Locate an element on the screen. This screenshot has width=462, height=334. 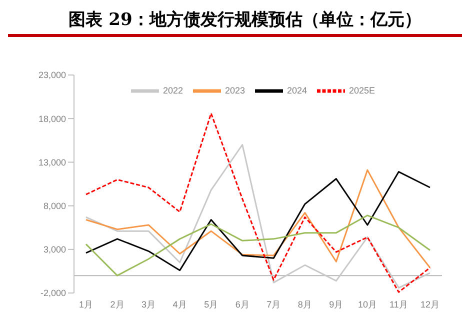
y-tick-label: 13,000 is located at coordinates (52, 162).